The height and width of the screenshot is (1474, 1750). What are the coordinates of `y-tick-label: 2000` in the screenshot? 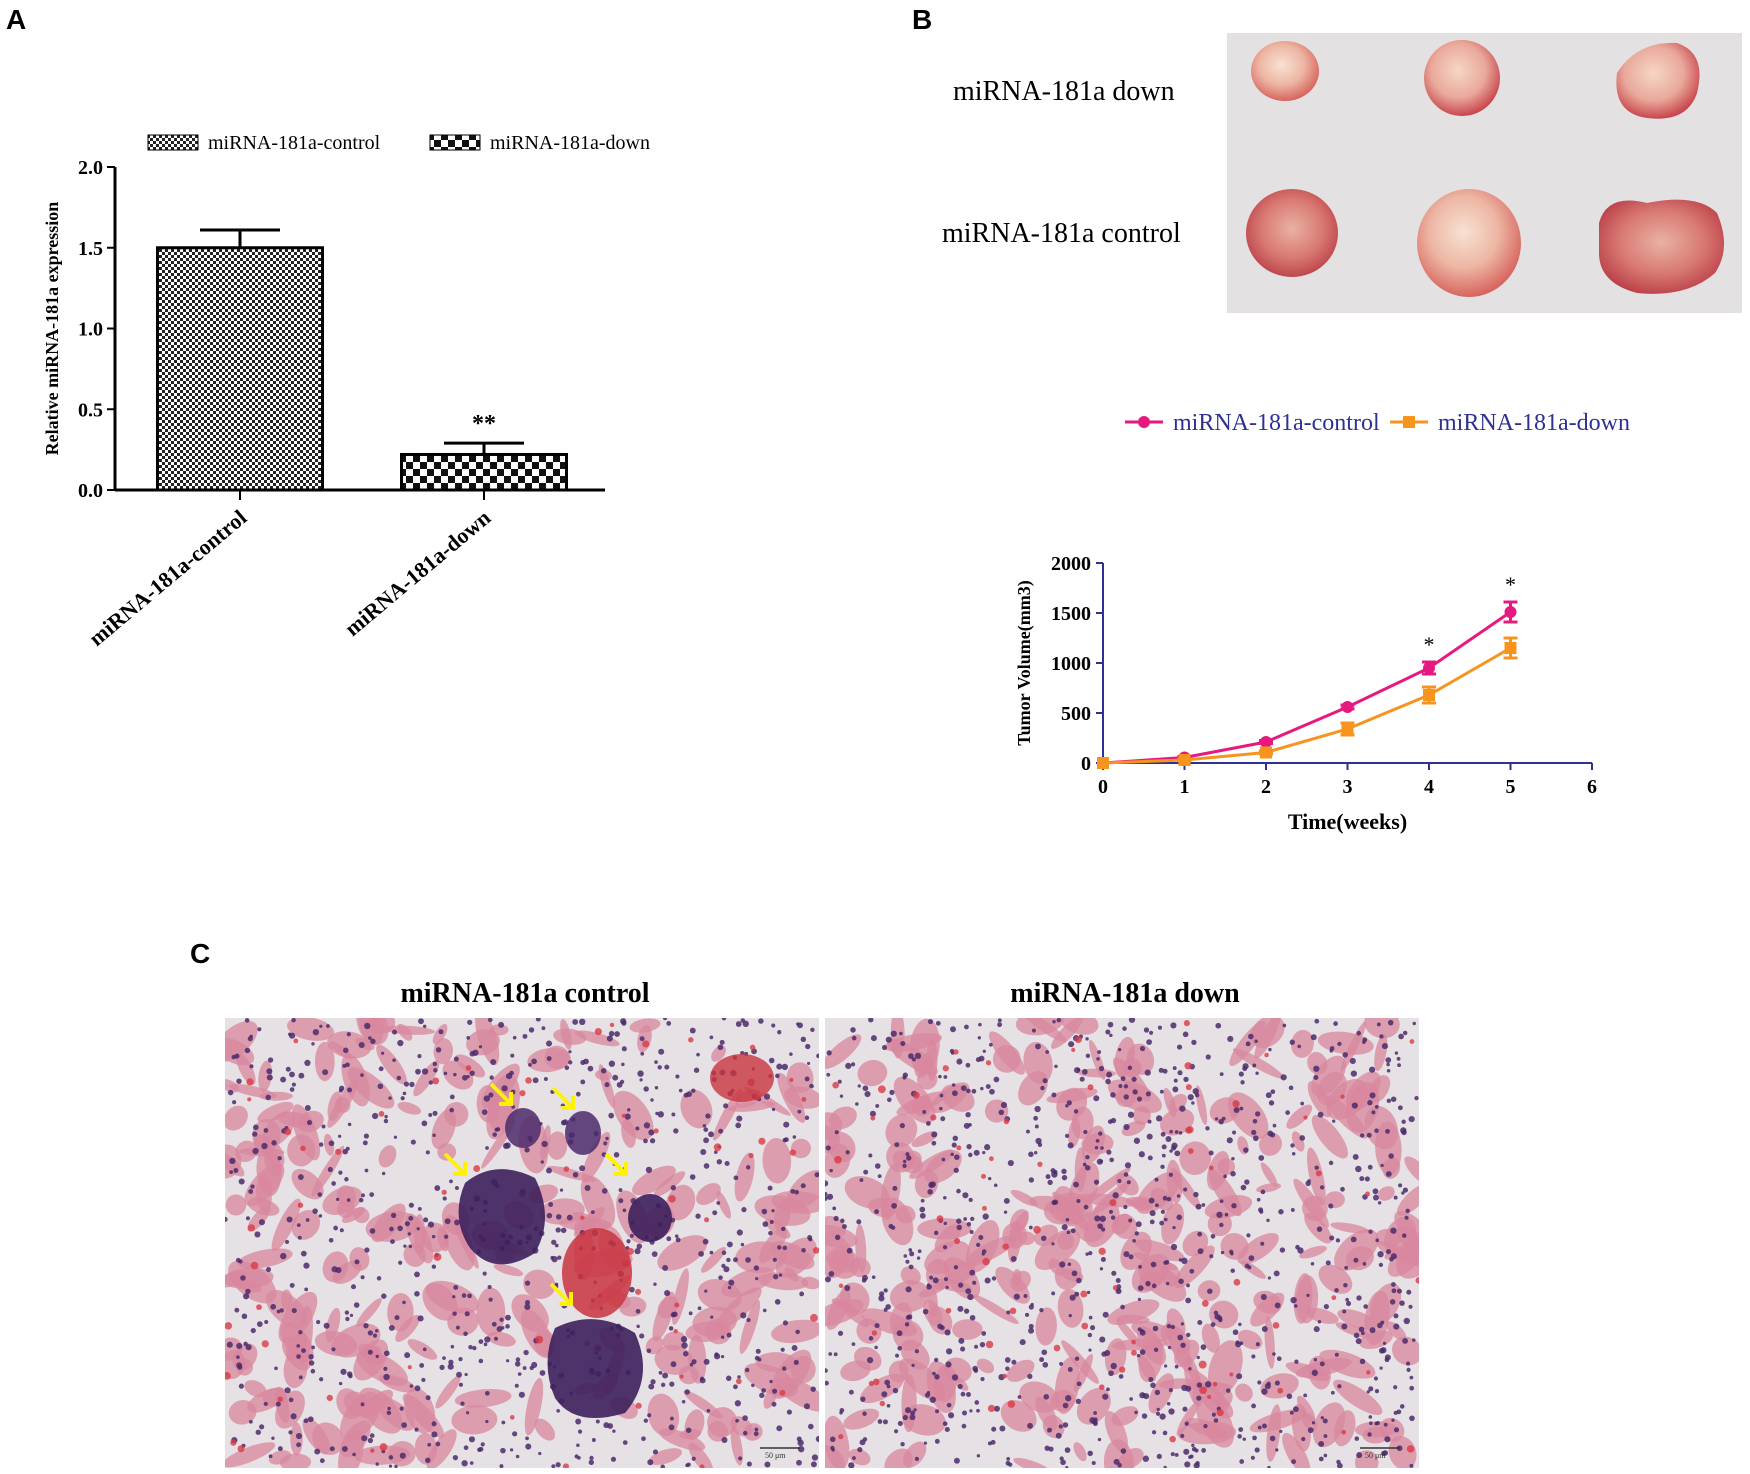 It's located at (1071, 564).